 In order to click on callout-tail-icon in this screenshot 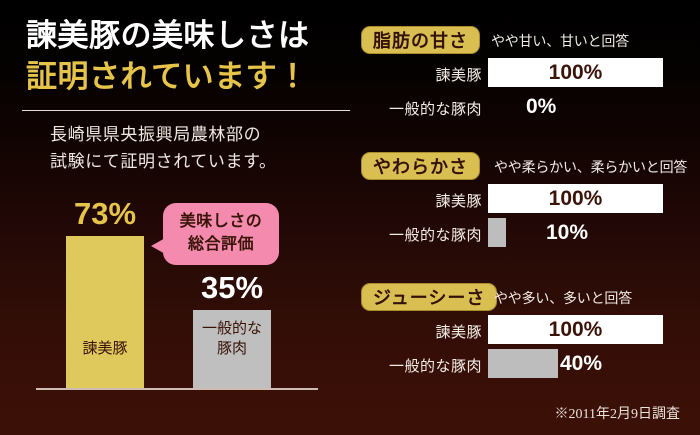, I will do `click(159, 246)`.